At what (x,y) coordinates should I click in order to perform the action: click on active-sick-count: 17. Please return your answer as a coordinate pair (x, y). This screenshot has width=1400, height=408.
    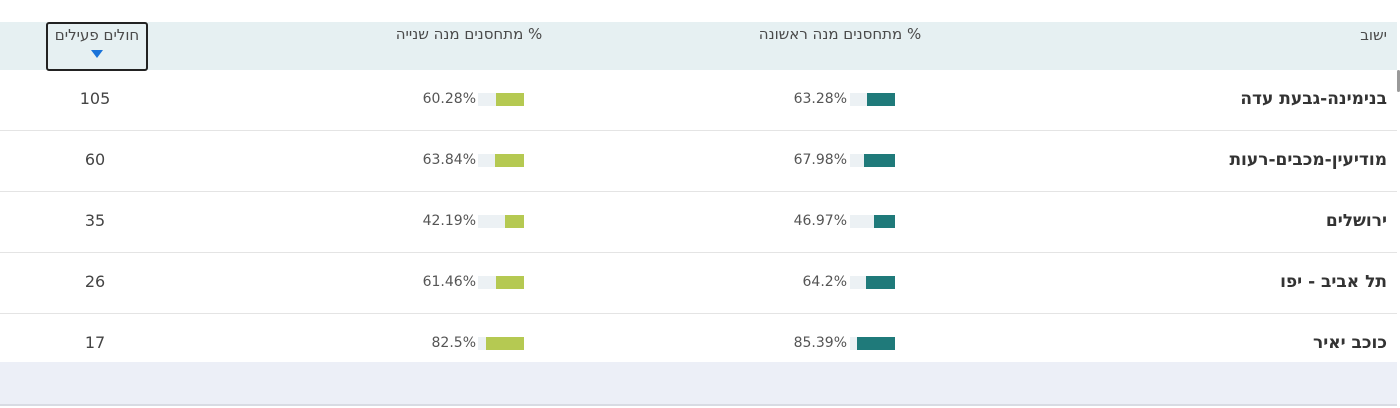
    Looking at the image, I should click on (95, 342).